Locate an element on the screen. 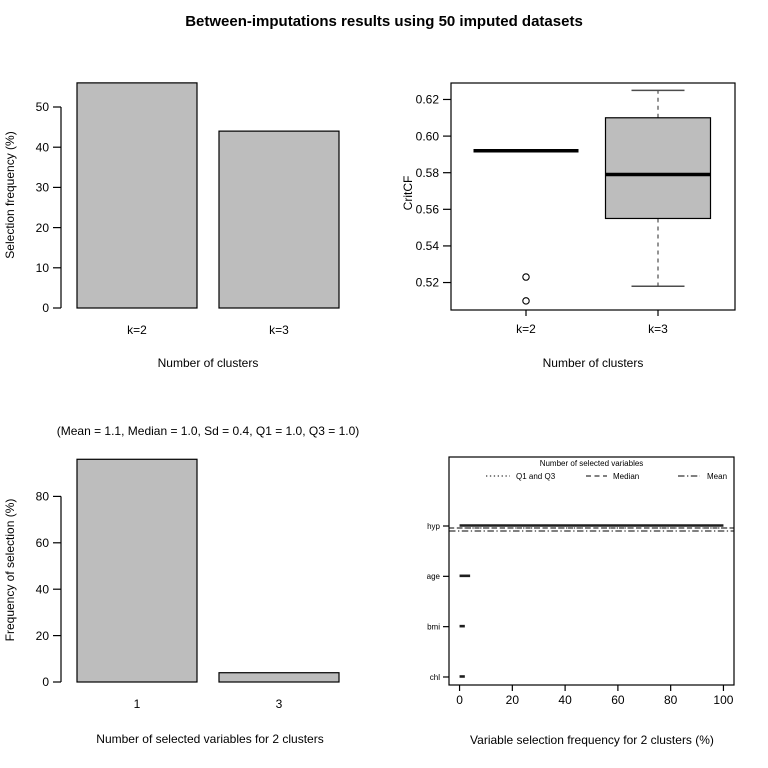 This screenshot has height=768, width=768. x-tick-label: 100 is located at coordinates (723, 700).